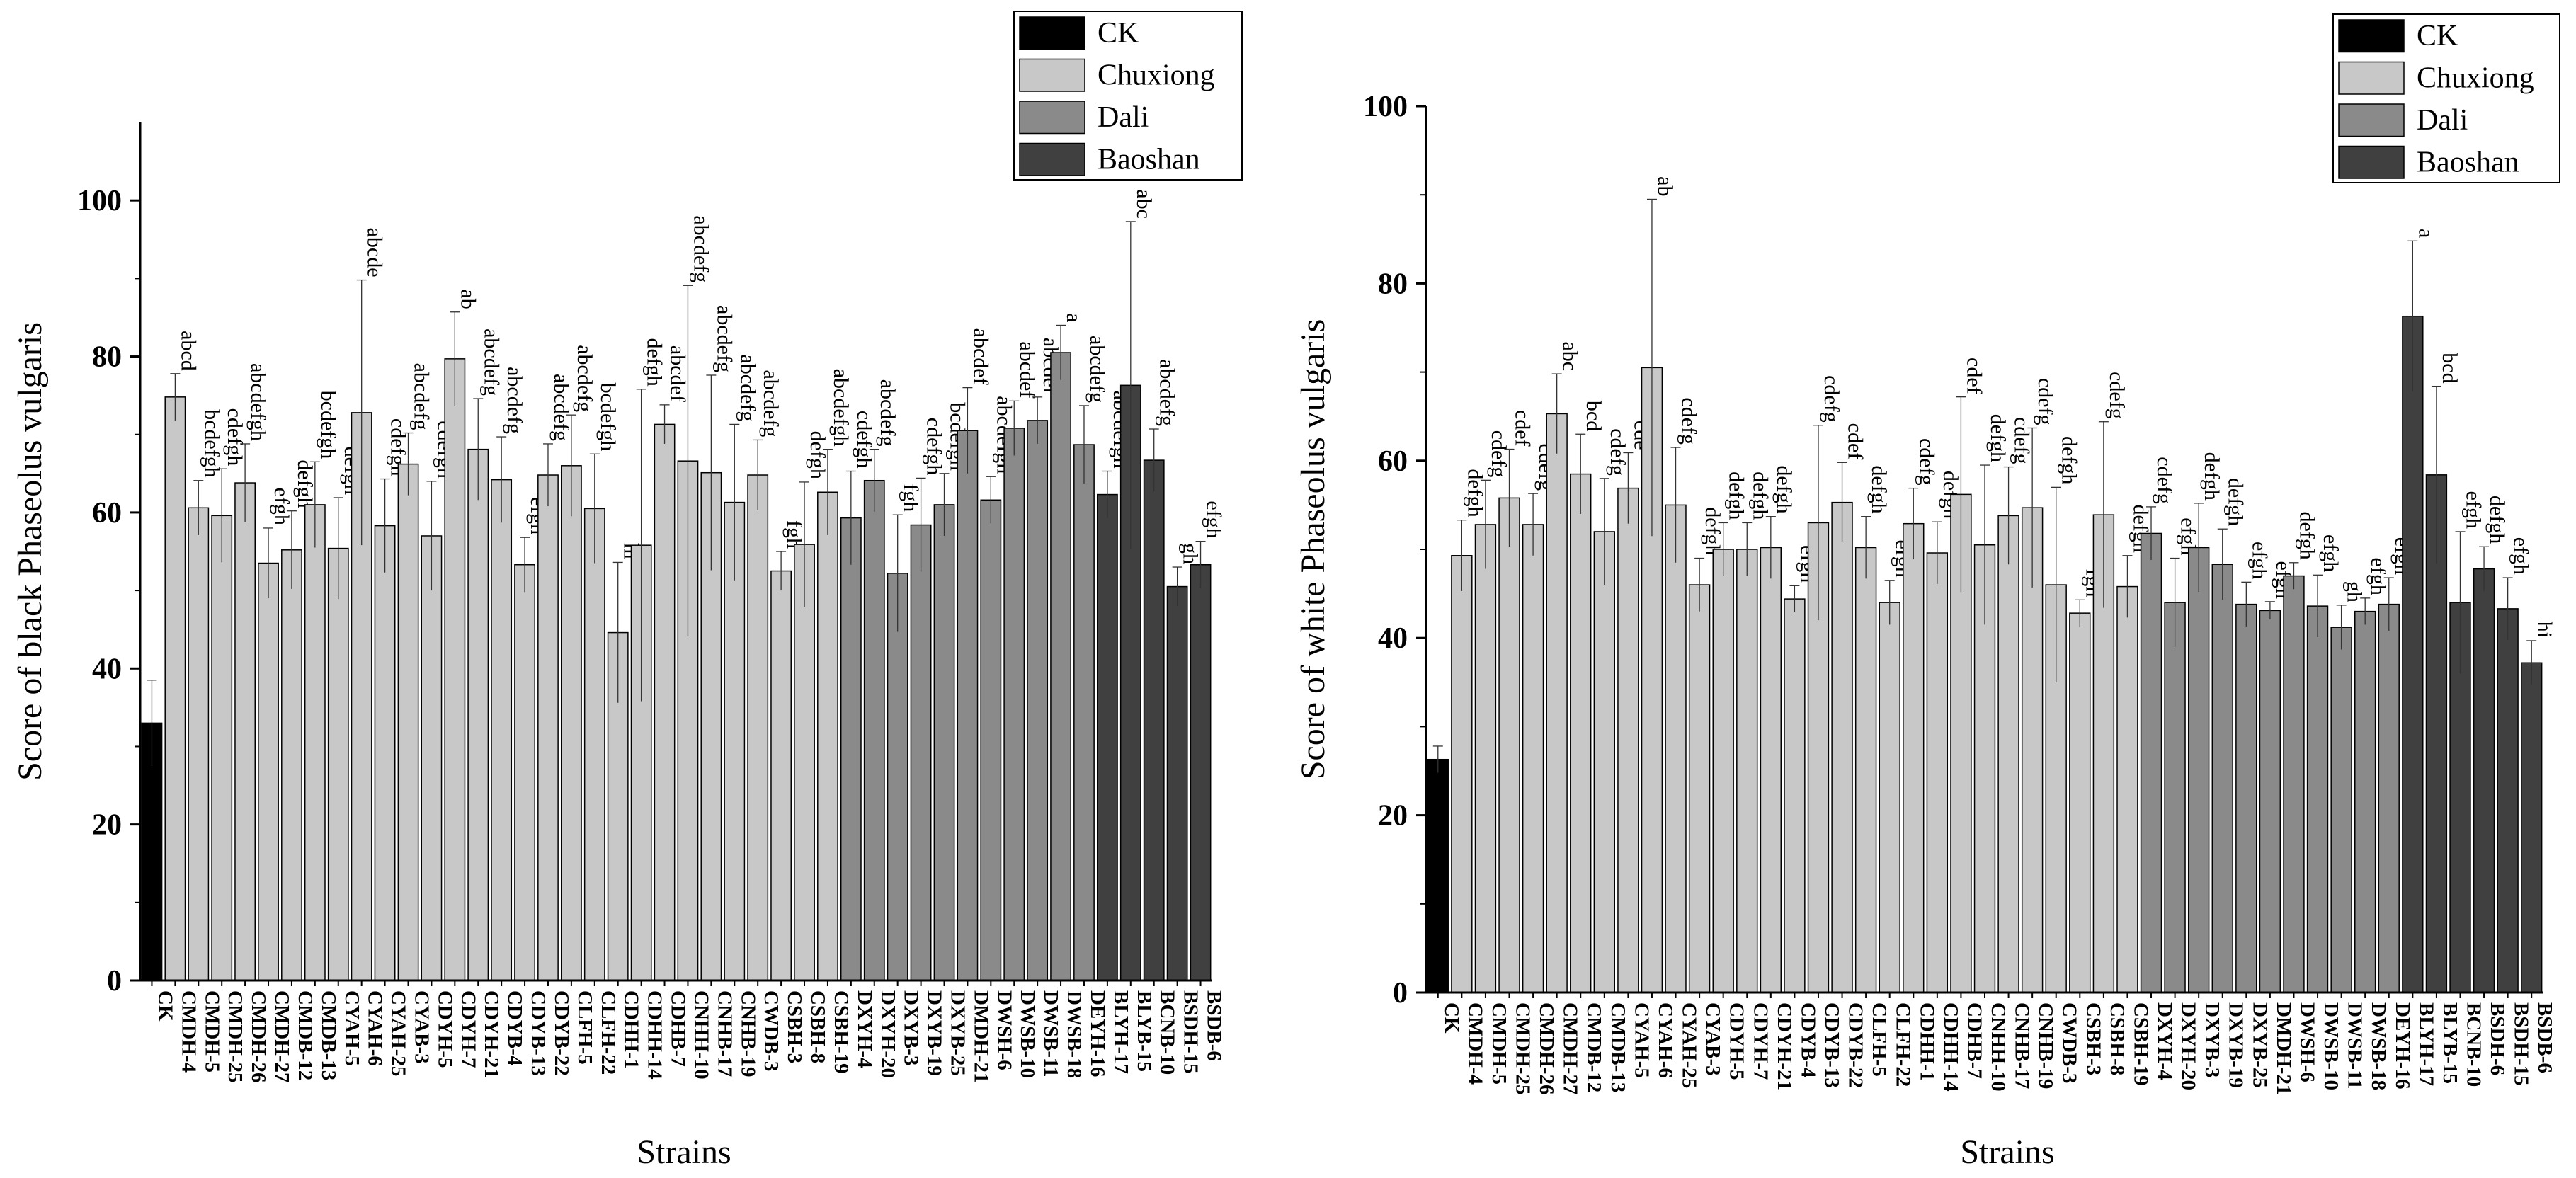  Describe the element at coordinates (1156, 75) in the screenshot. I see `legend-label: Chuxiong` at that location.